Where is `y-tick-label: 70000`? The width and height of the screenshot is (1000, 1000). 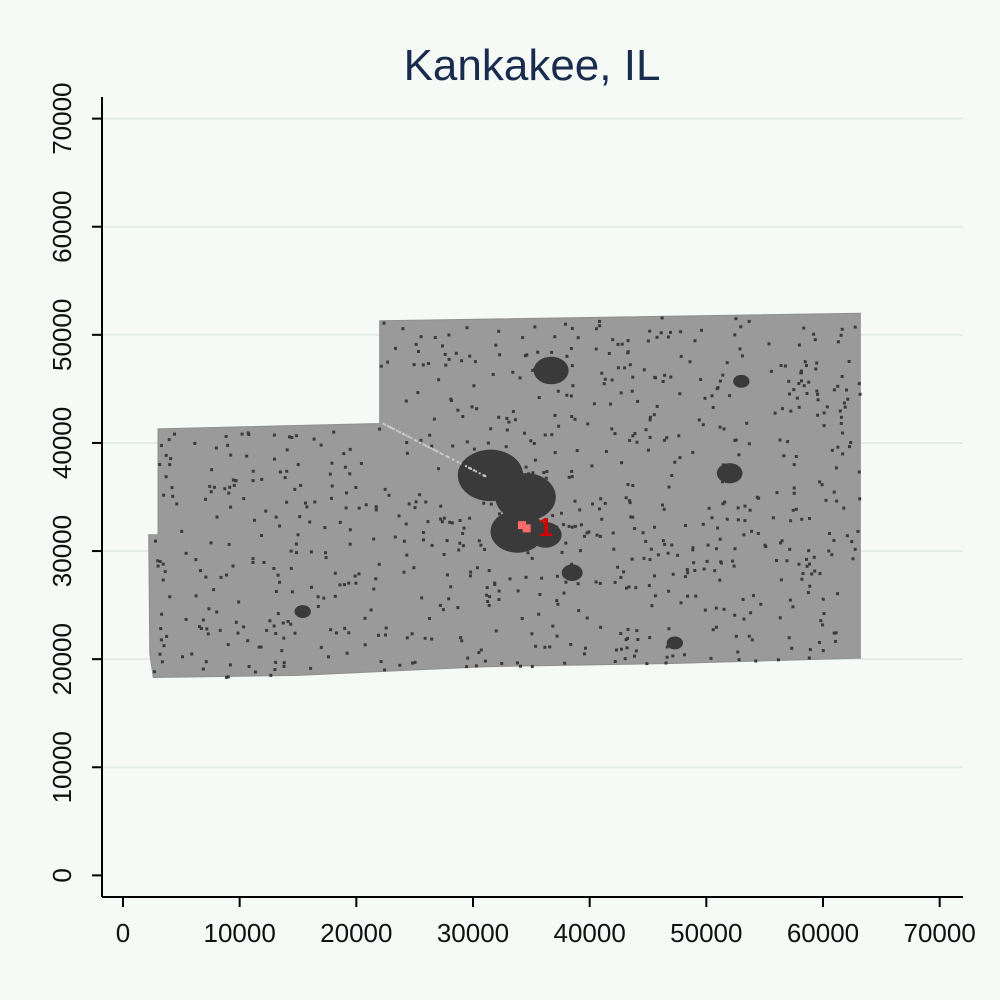 y-tick-label: 70000 is located at coordinates (62, 118).